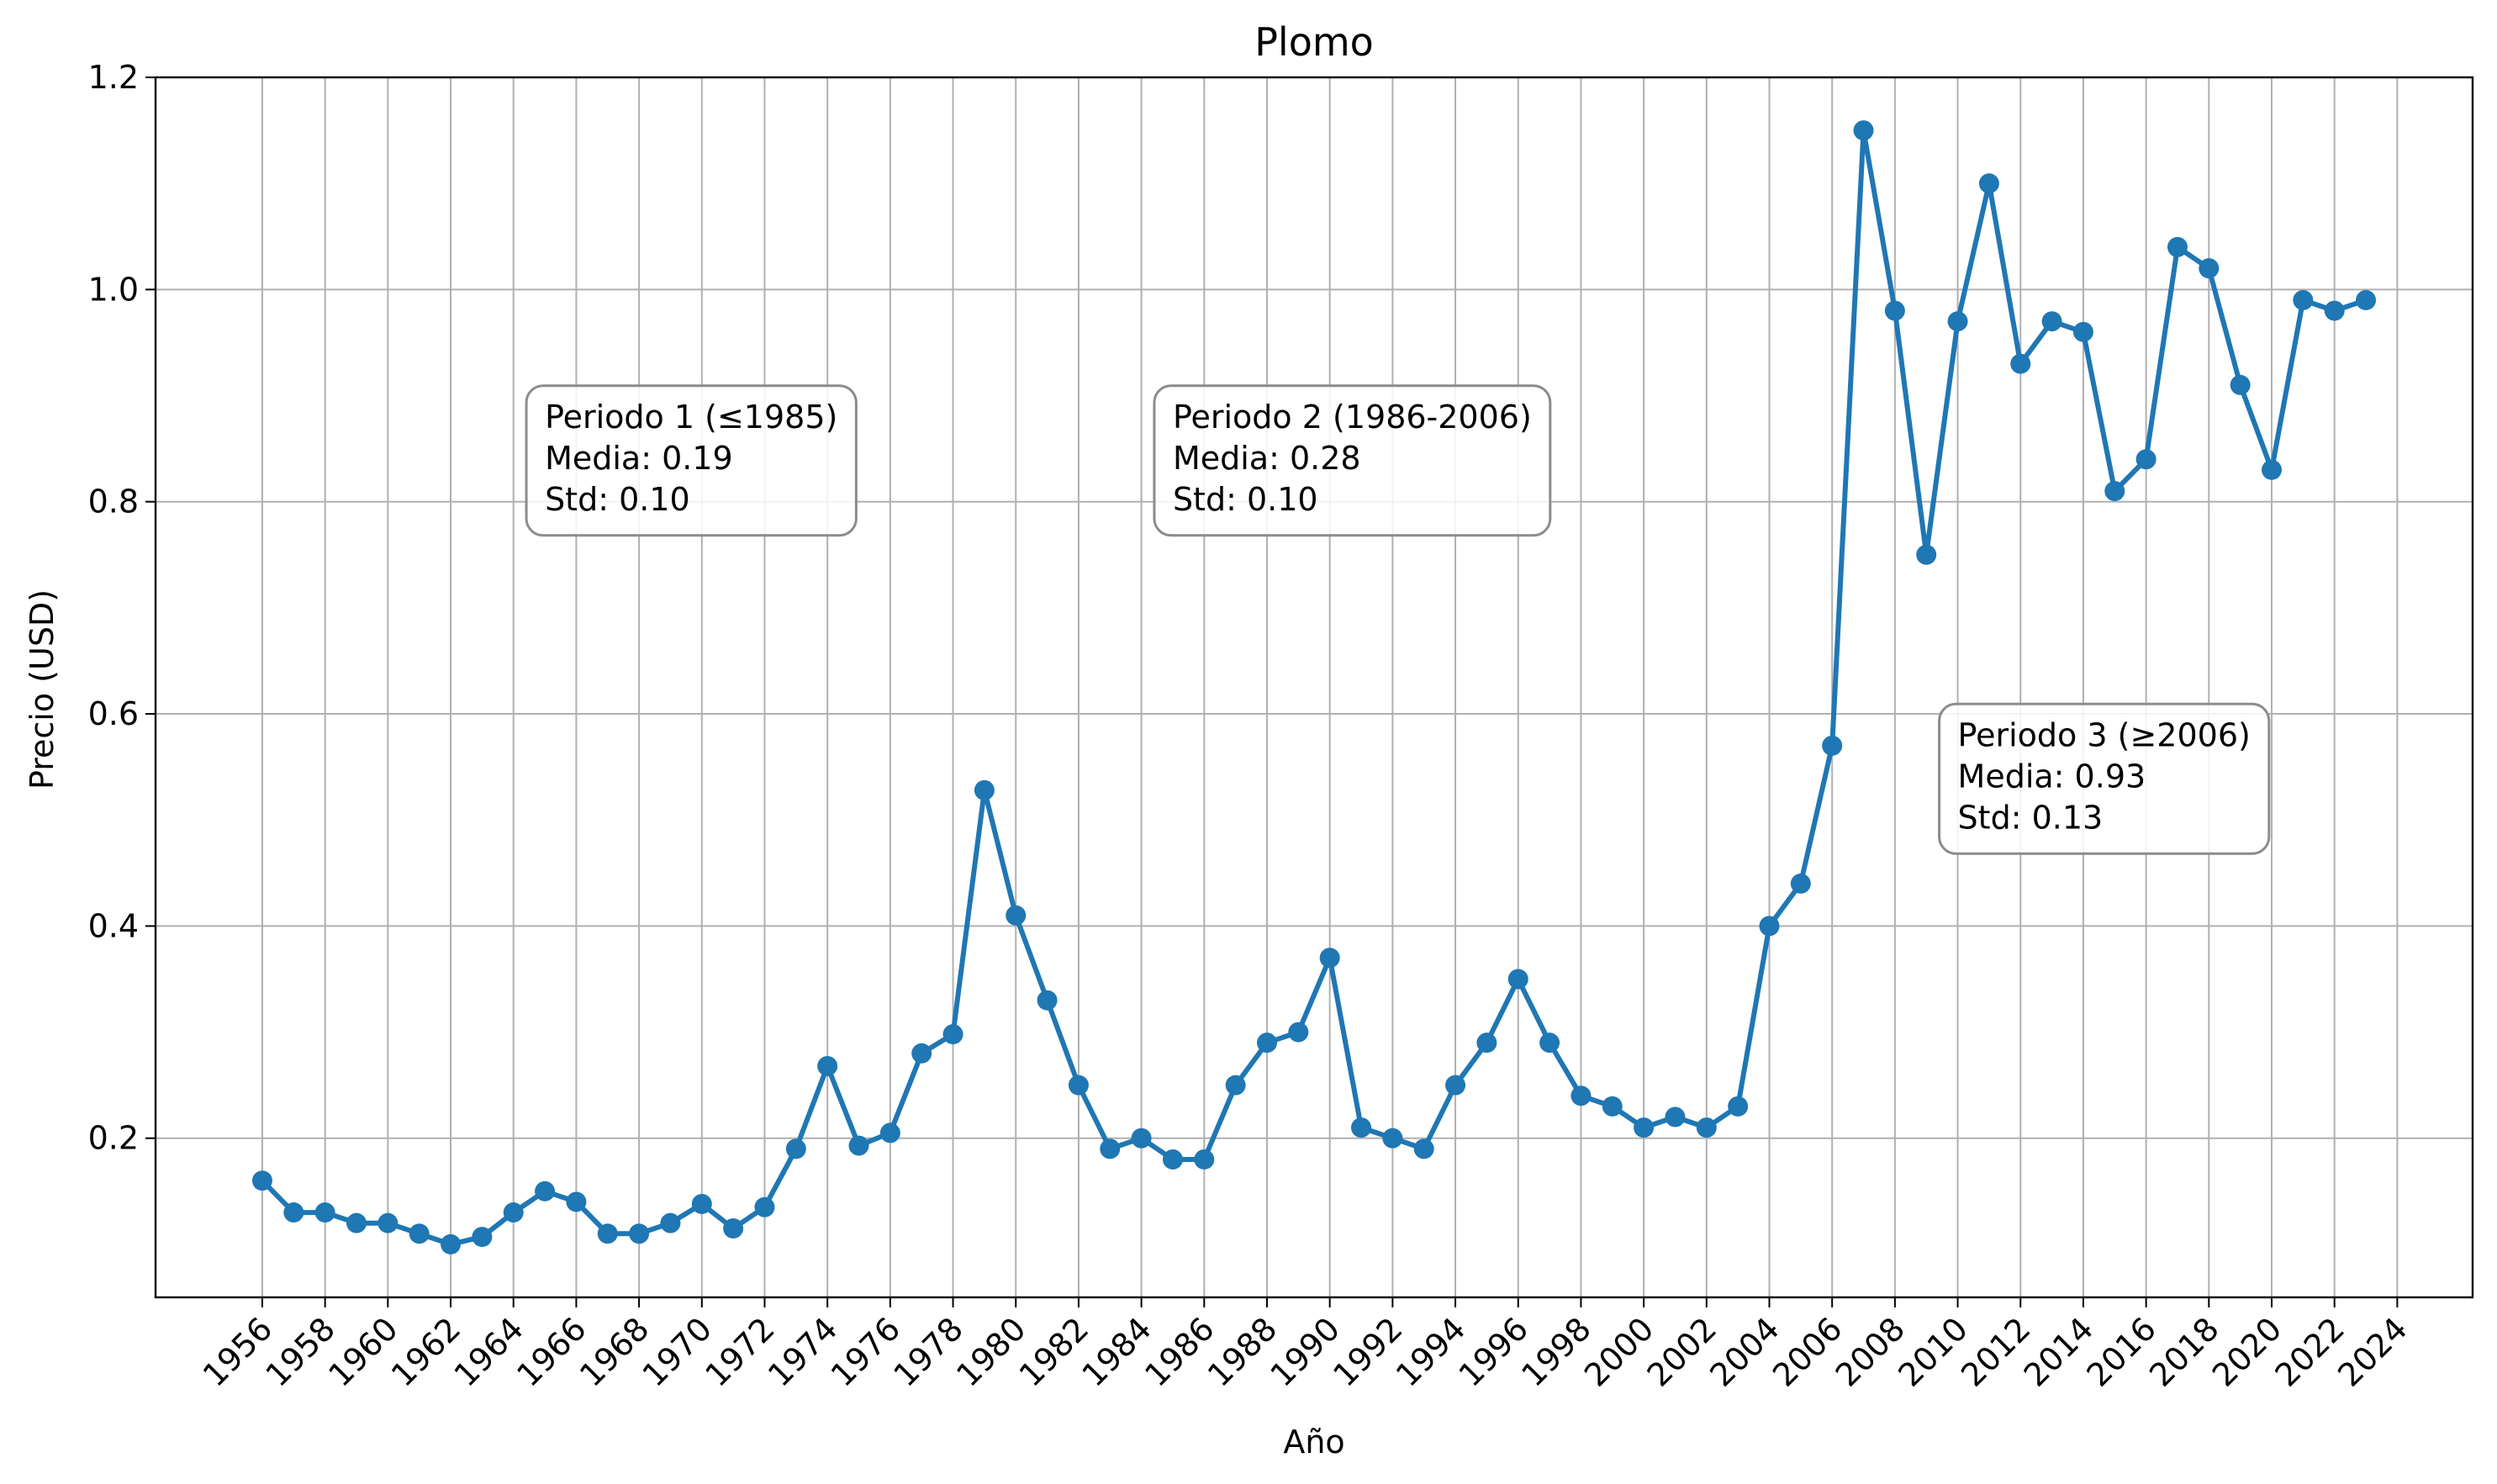 This screenshot has height=1484, width=2497. I want to click on y-tick-label: 0.6, so click(113, 713).